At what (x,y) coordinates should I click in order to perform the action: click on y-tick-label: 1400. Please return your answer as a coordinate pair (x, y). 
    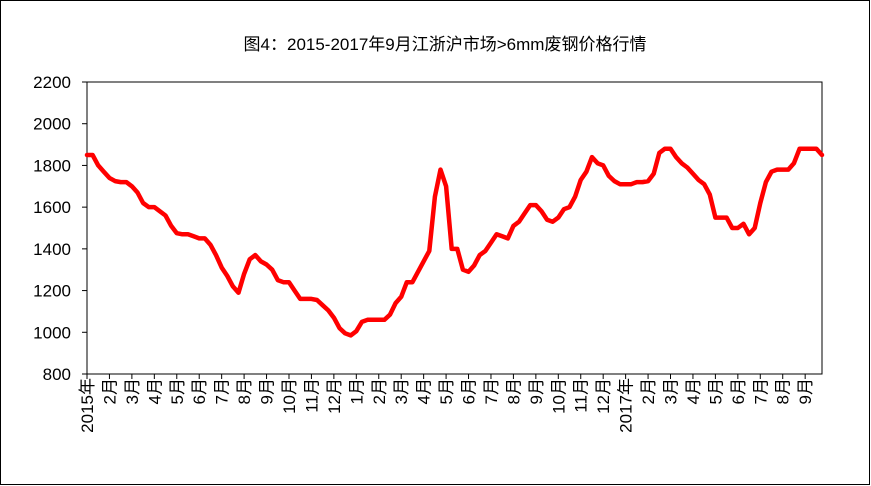
    Looking at the image, I should click on (52, 249).